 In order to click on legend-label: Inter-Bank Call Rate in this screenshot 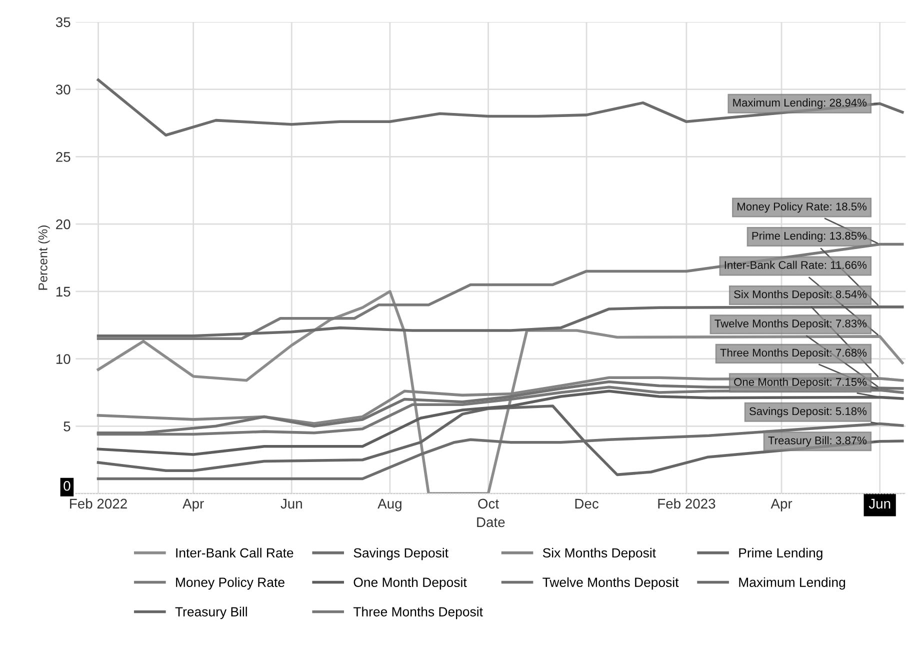, I will do `click(235, 553)`.